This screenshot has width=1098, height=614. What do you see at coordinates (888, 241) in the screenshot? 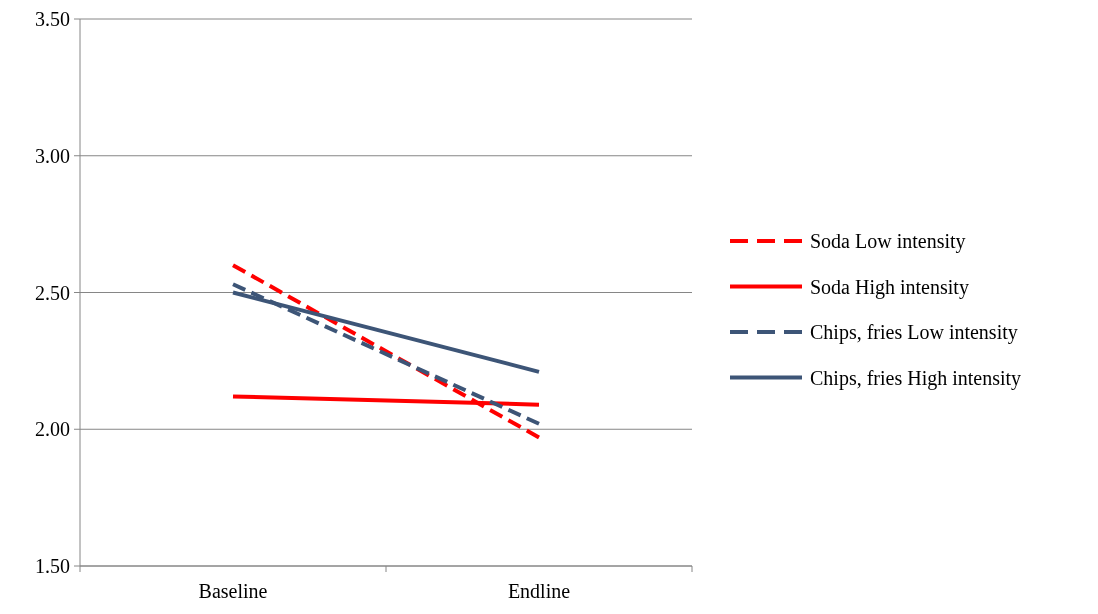
I see `legend-label: Soda Low intensity` at bounding box center [888, 241].